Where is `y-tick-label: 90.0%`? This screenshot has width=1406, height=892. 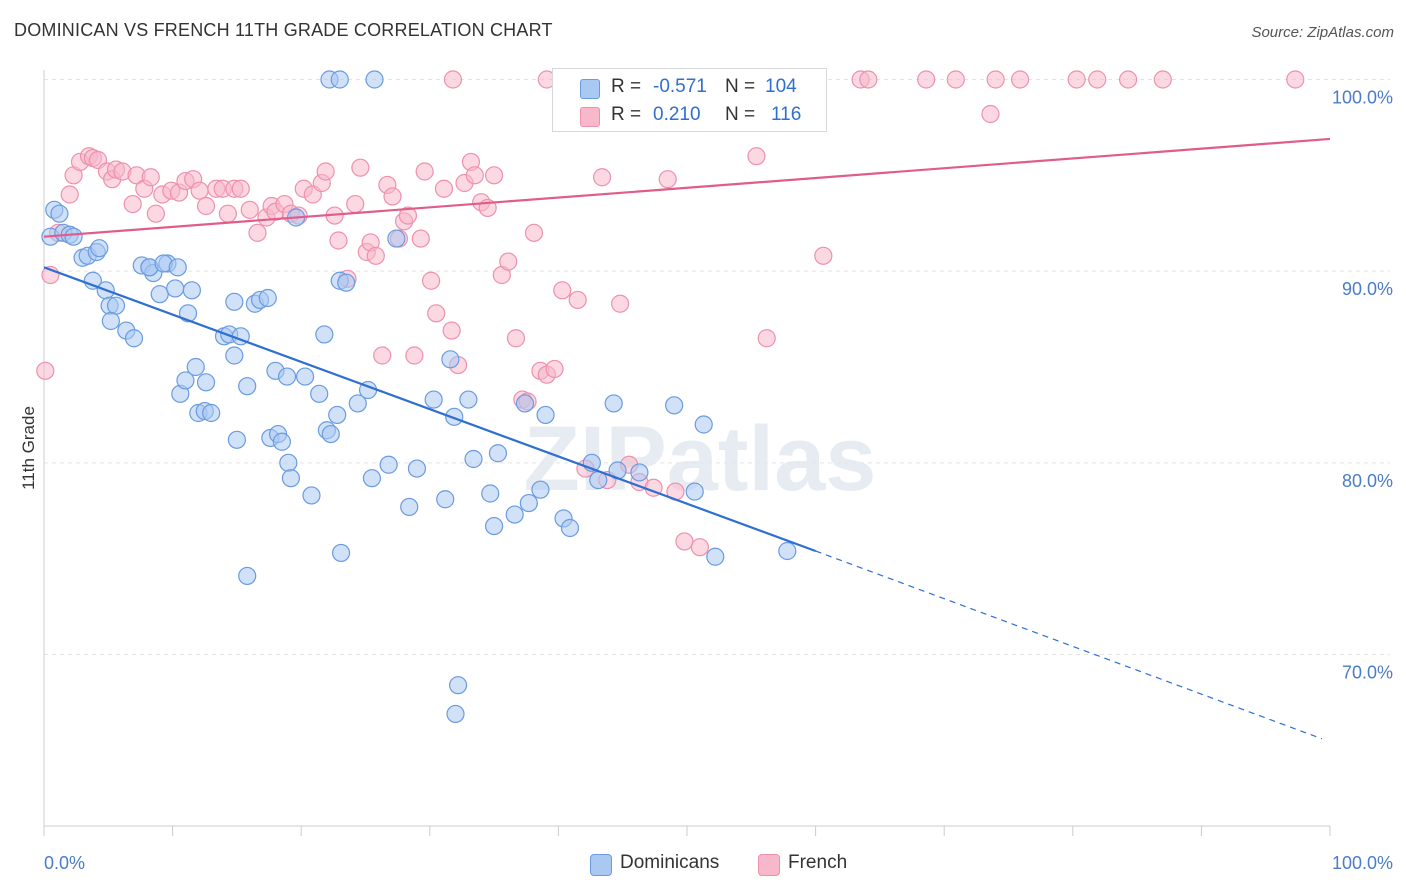 y-tick-label: 90.0% is located at coordinates (1367, 289).